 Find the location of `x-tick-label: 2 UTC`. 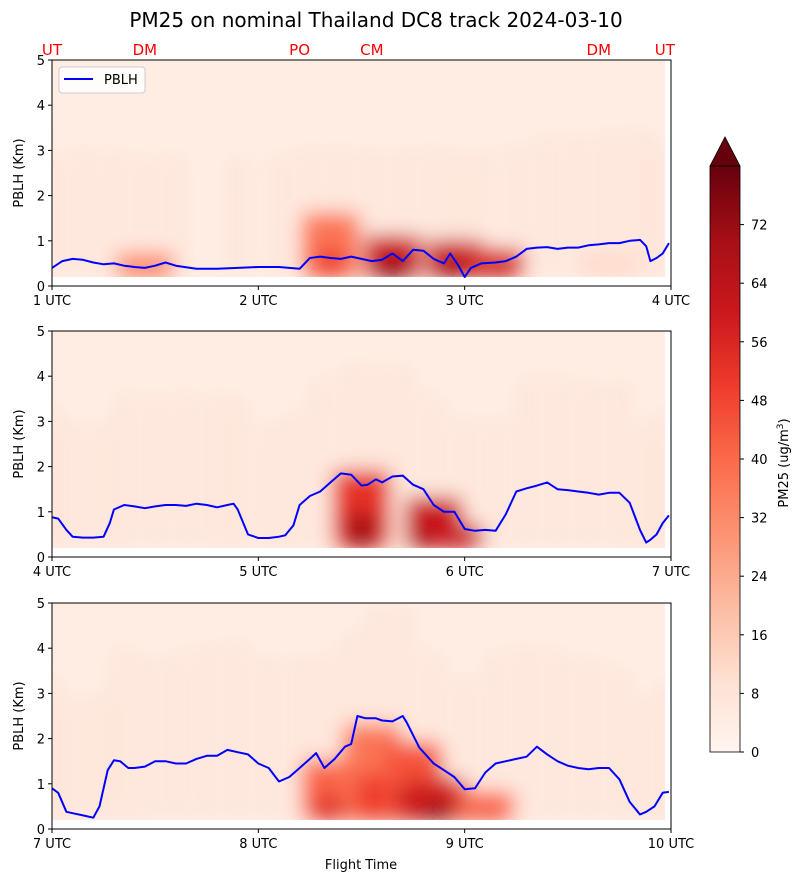

x-tick-label: 2 UTC is located at coordinates (258, 301).